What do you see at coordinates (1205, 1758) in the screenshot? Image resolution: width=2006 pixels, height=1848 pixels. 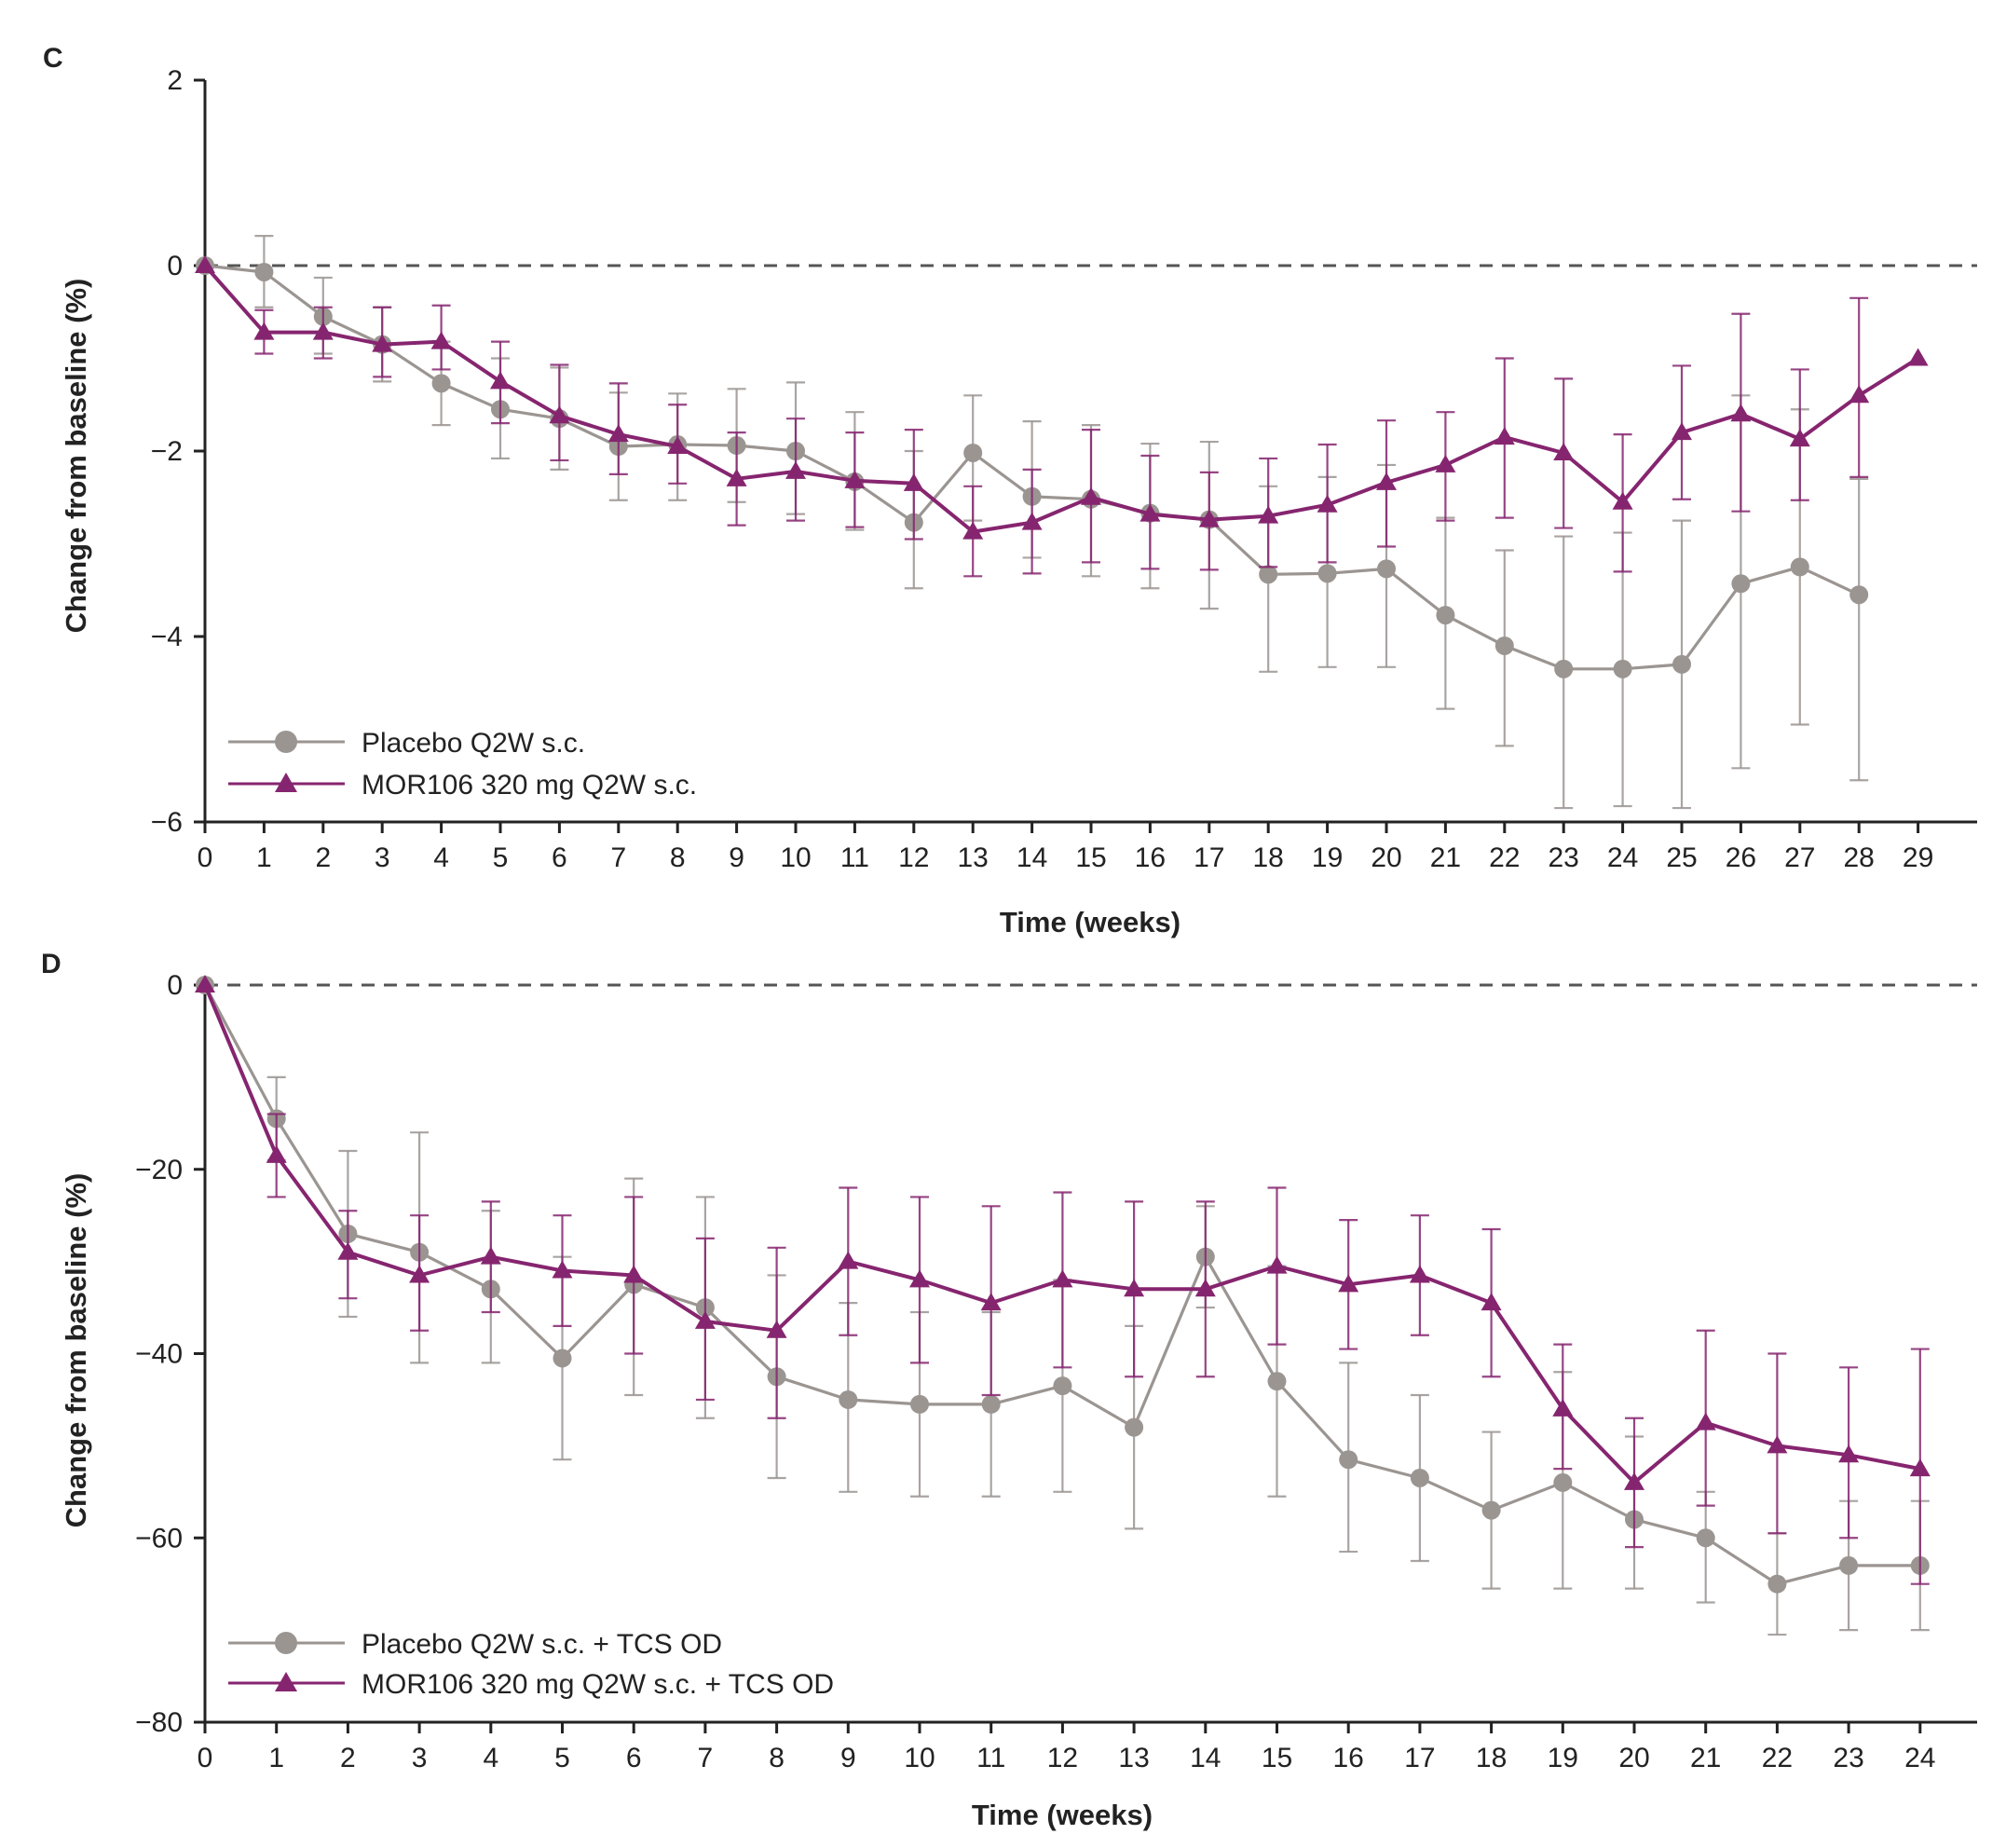 I see `x-tick-label-d: 14` at bounding box center [1205, 1758].